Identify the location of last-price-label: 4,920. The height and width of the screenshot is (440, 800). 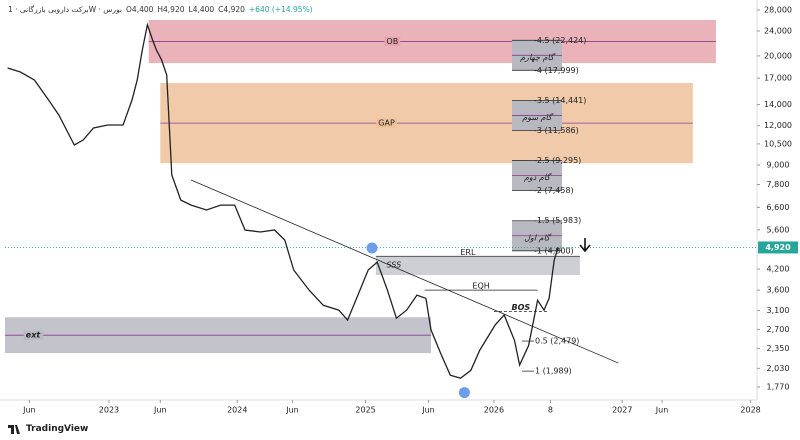
(778, 247).